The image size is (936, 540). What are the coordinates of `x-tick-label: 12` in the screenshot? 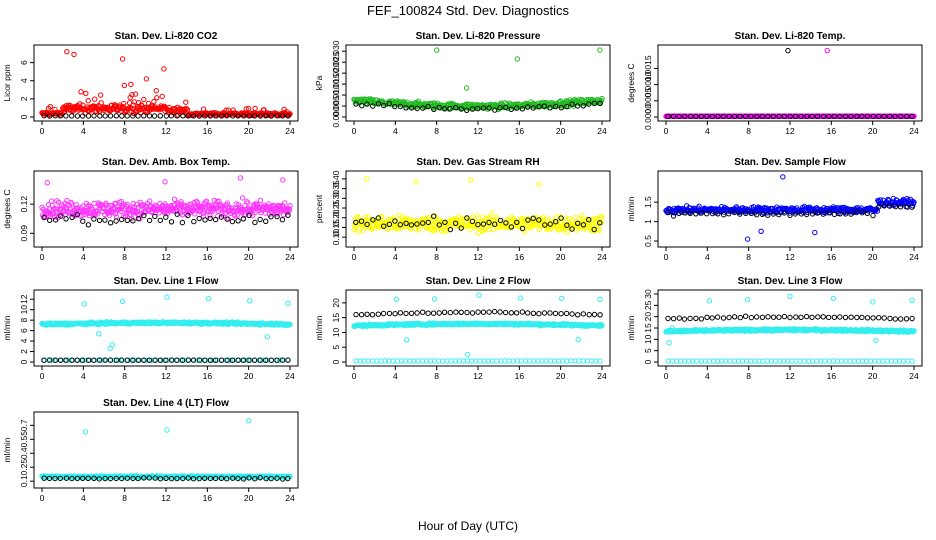 It's located at (478, 131).